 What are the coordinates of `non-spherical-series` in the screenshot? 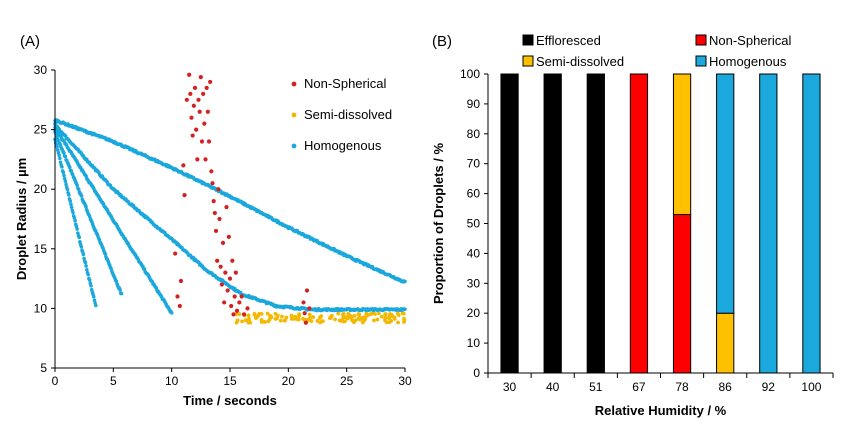 It's located at (242, 198).